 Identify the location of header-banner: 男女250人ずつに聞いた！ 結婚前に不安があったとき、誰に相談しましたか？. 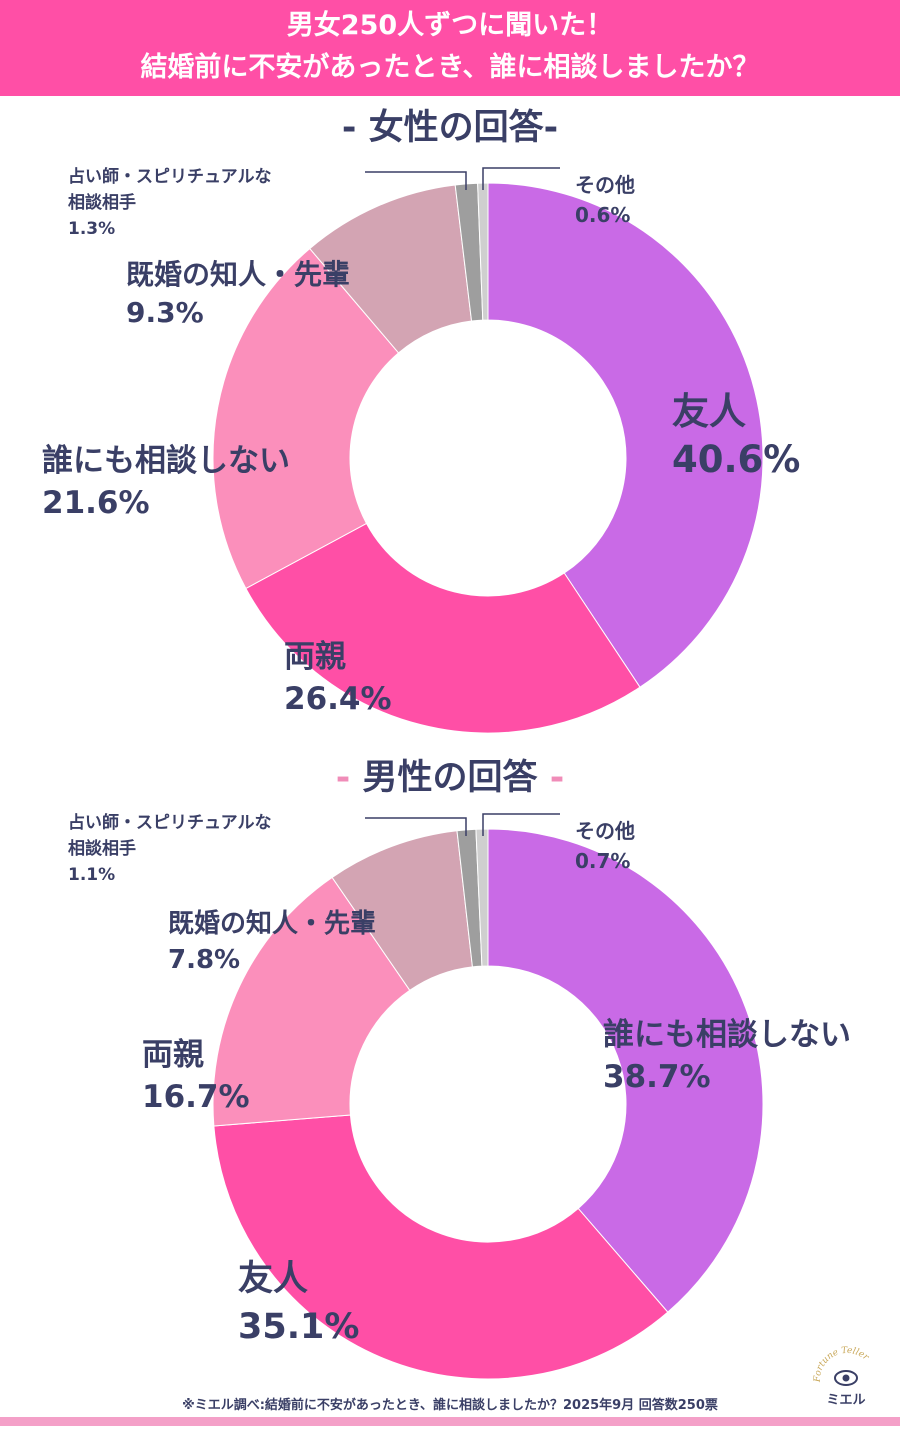
(450, 48).